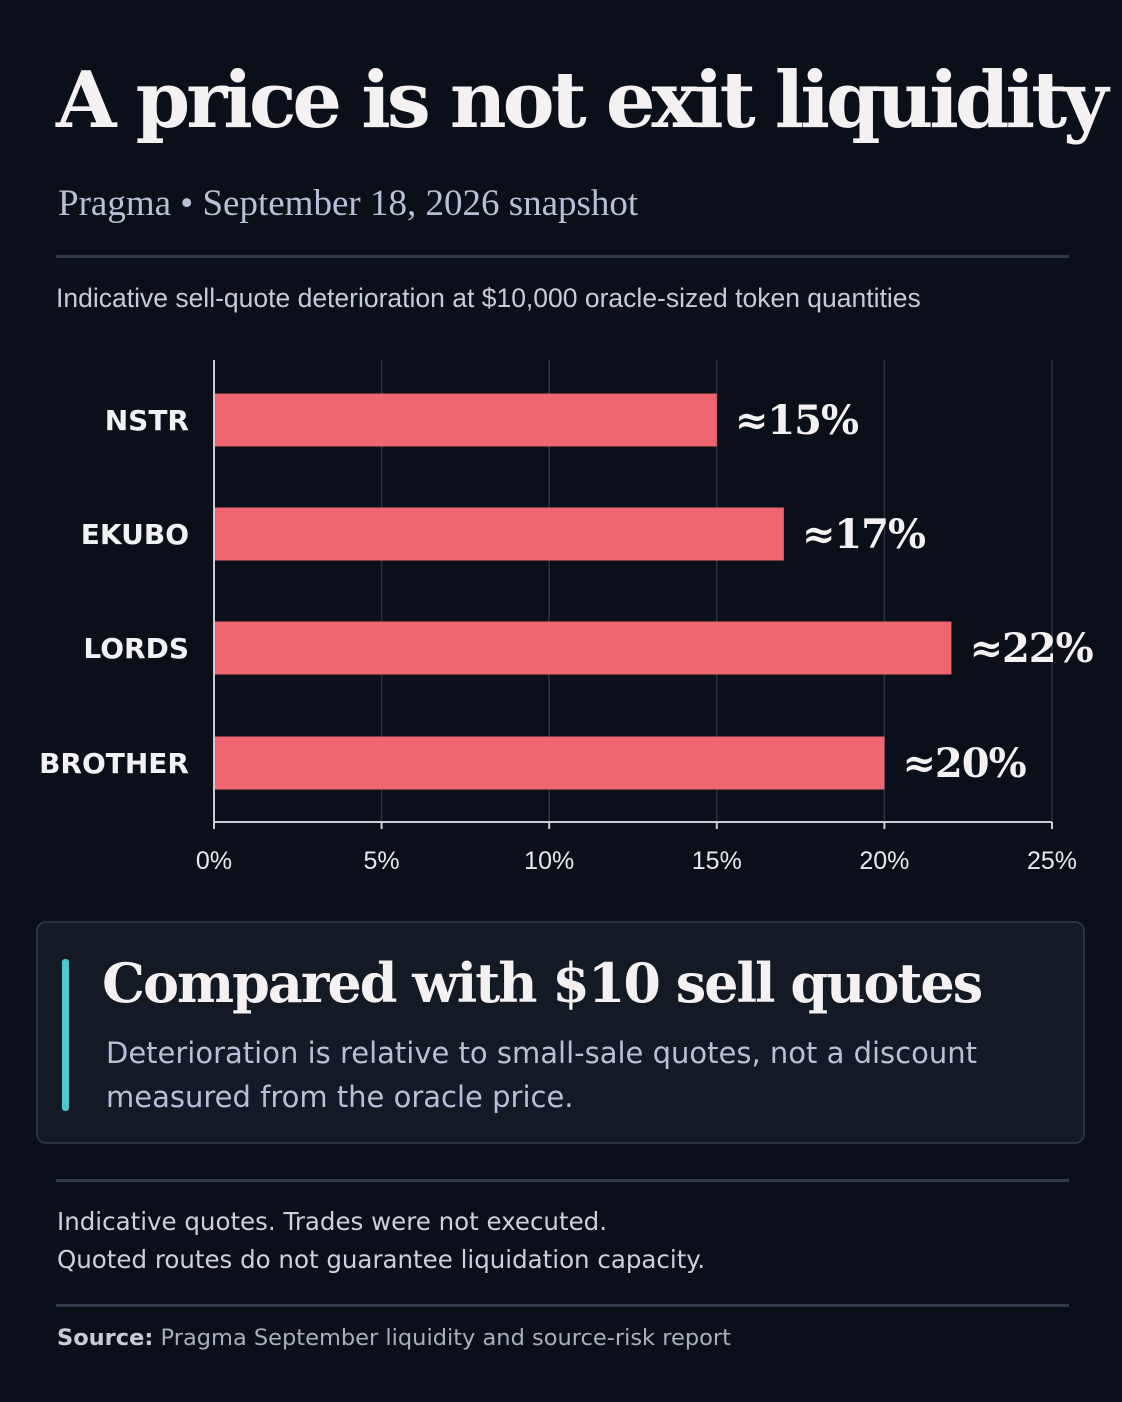 The height and width of the screenshot is (1402, 1122). What do you see at coordinates (466, 420) in the screenshot?
I see `bar-nstr` at bounding box center [466, 420].